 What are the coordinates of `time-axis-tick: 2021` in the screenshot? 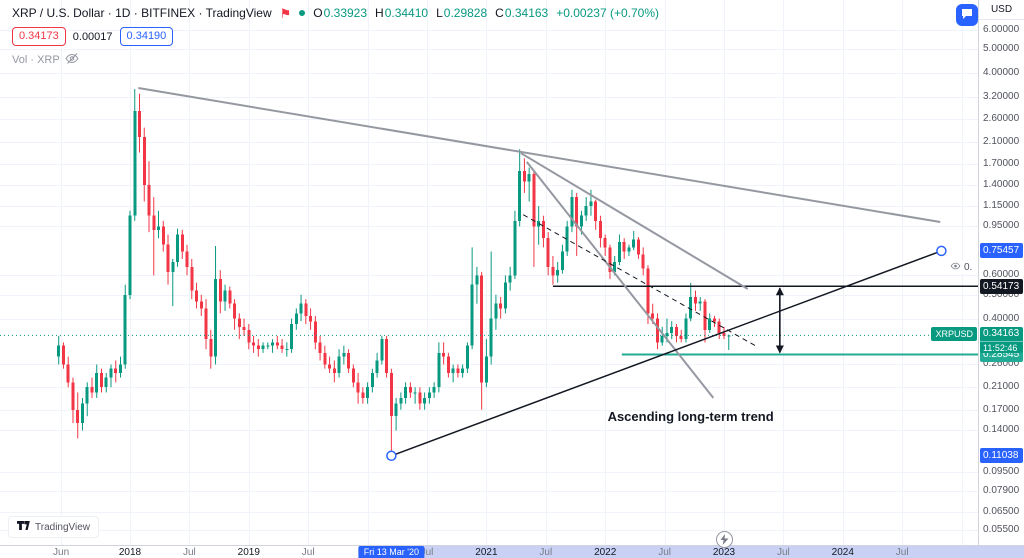 It's located at (486, 552).